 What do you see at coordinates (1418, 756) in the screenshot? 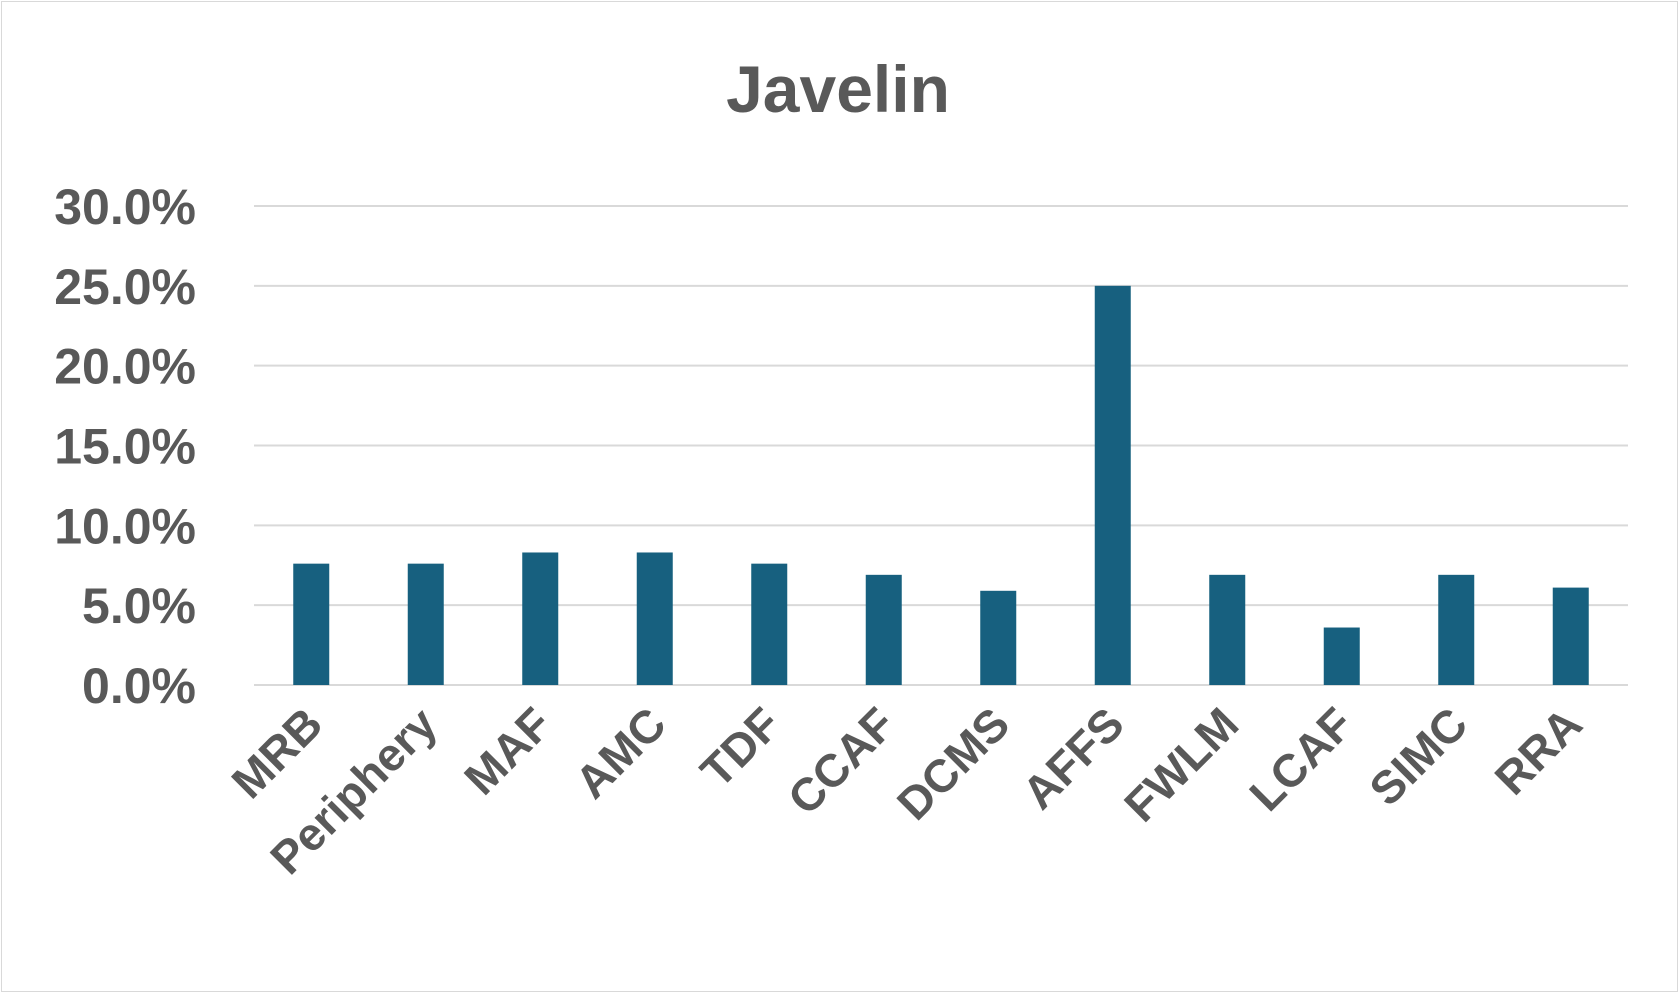
I see `x-tick-label: SIMC` at bounding box center [1418, 756].